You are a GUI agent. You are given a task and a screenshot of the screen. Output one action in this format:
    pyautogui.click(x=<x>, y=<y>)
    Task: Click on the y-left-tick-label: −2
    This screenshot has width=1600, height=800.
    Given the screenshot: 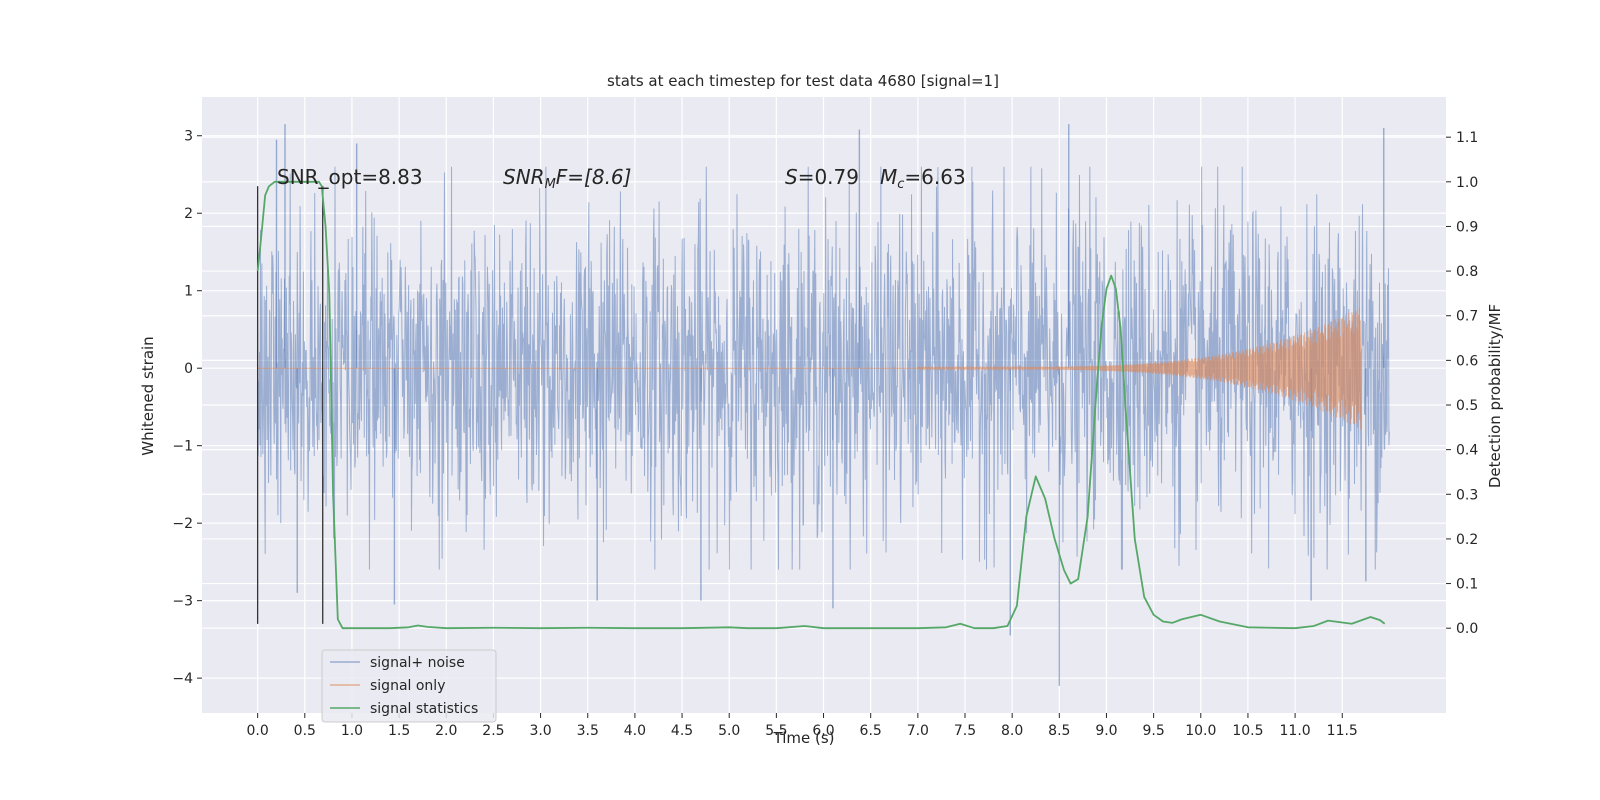 What is the action you would take?
    pyautogui.click(x=182, y=524)
    